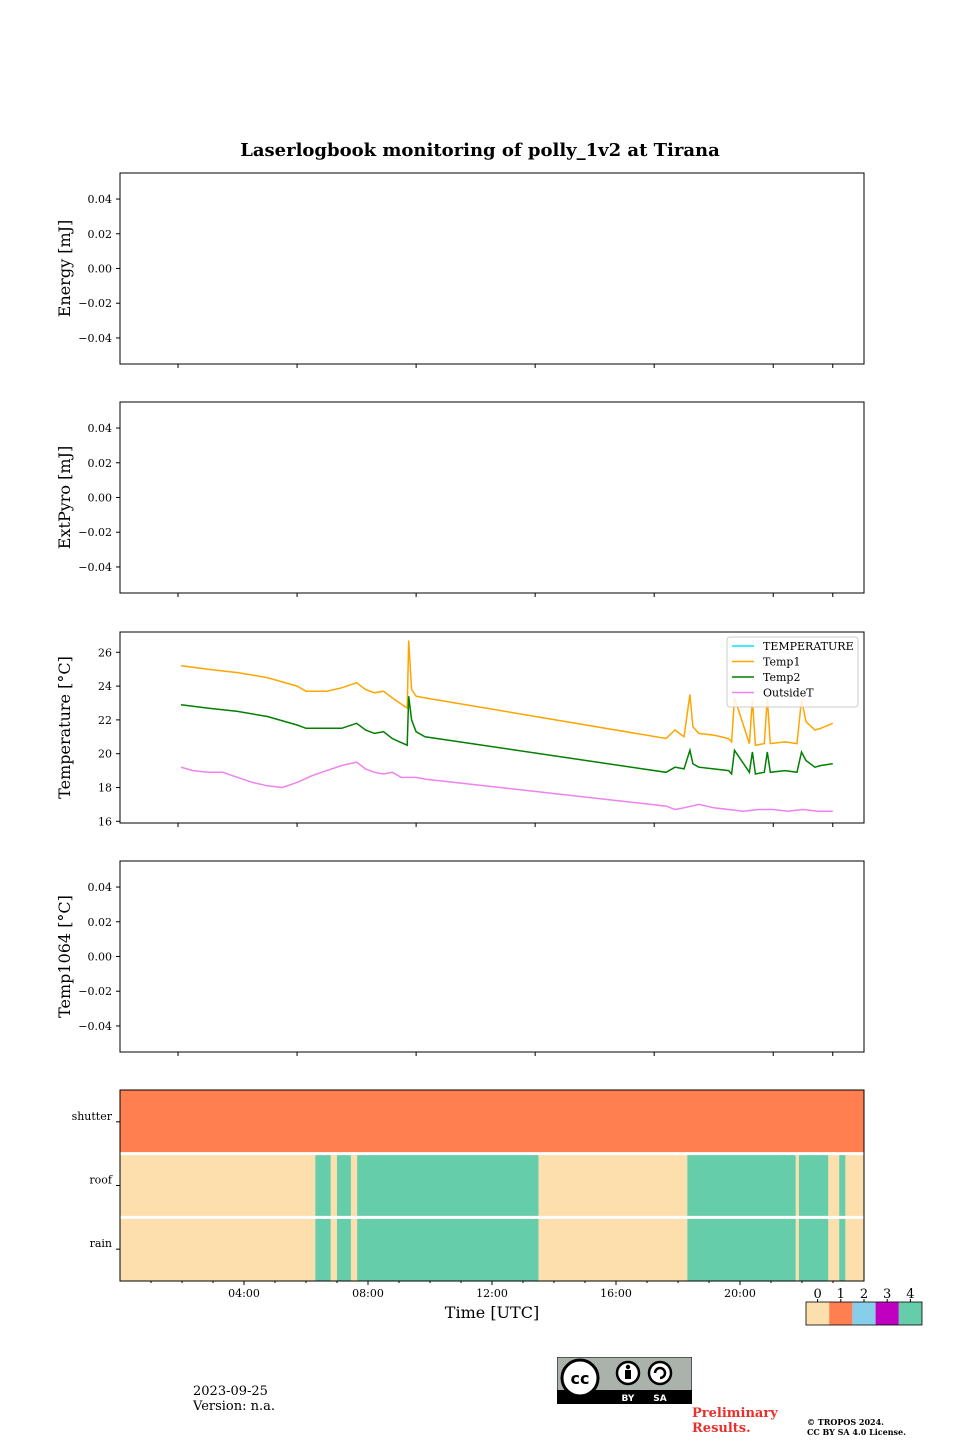 This screenshot has height=1440, width=960. Describe the element at coordinates (64, 497) in the screenshot. I see `y-axis-label: ExtPyro [mJ]` at that location.